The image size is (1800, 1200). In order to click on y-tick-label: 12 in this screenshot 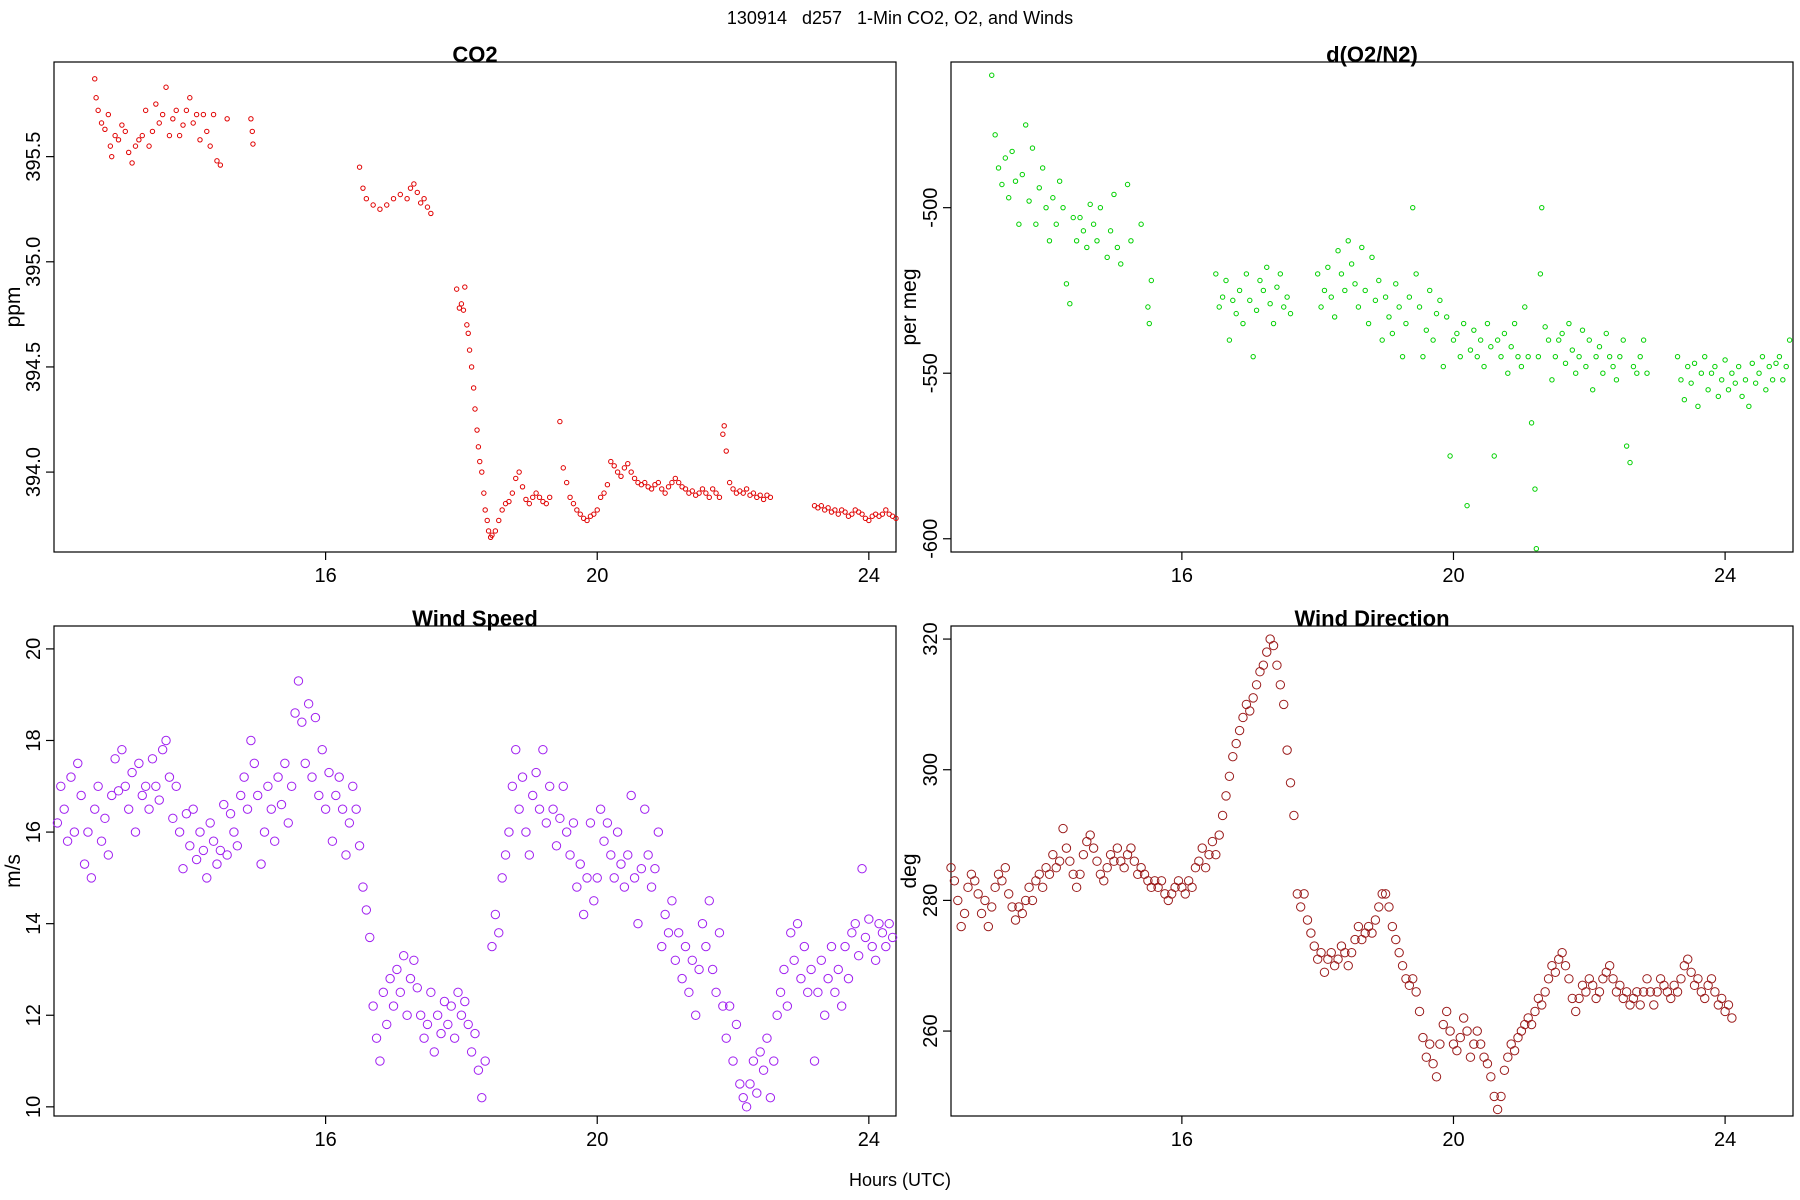, I will do `click(34, 1015)`.